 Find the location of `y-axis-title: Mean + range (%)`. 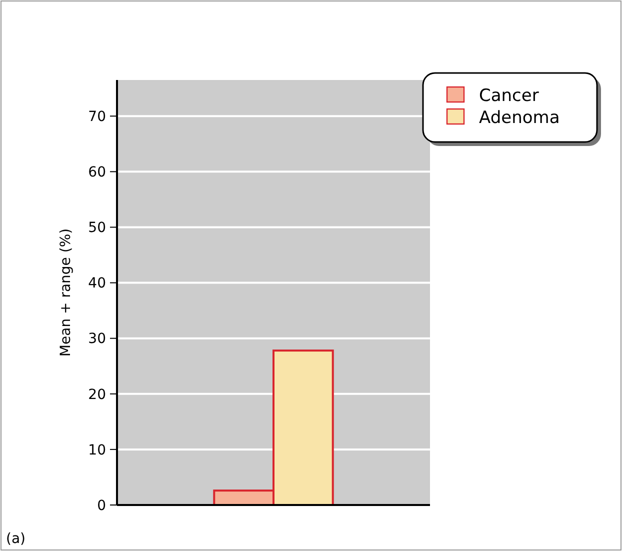

y-axis-title: Mean + range (%) is located at coordinates (66, 292).